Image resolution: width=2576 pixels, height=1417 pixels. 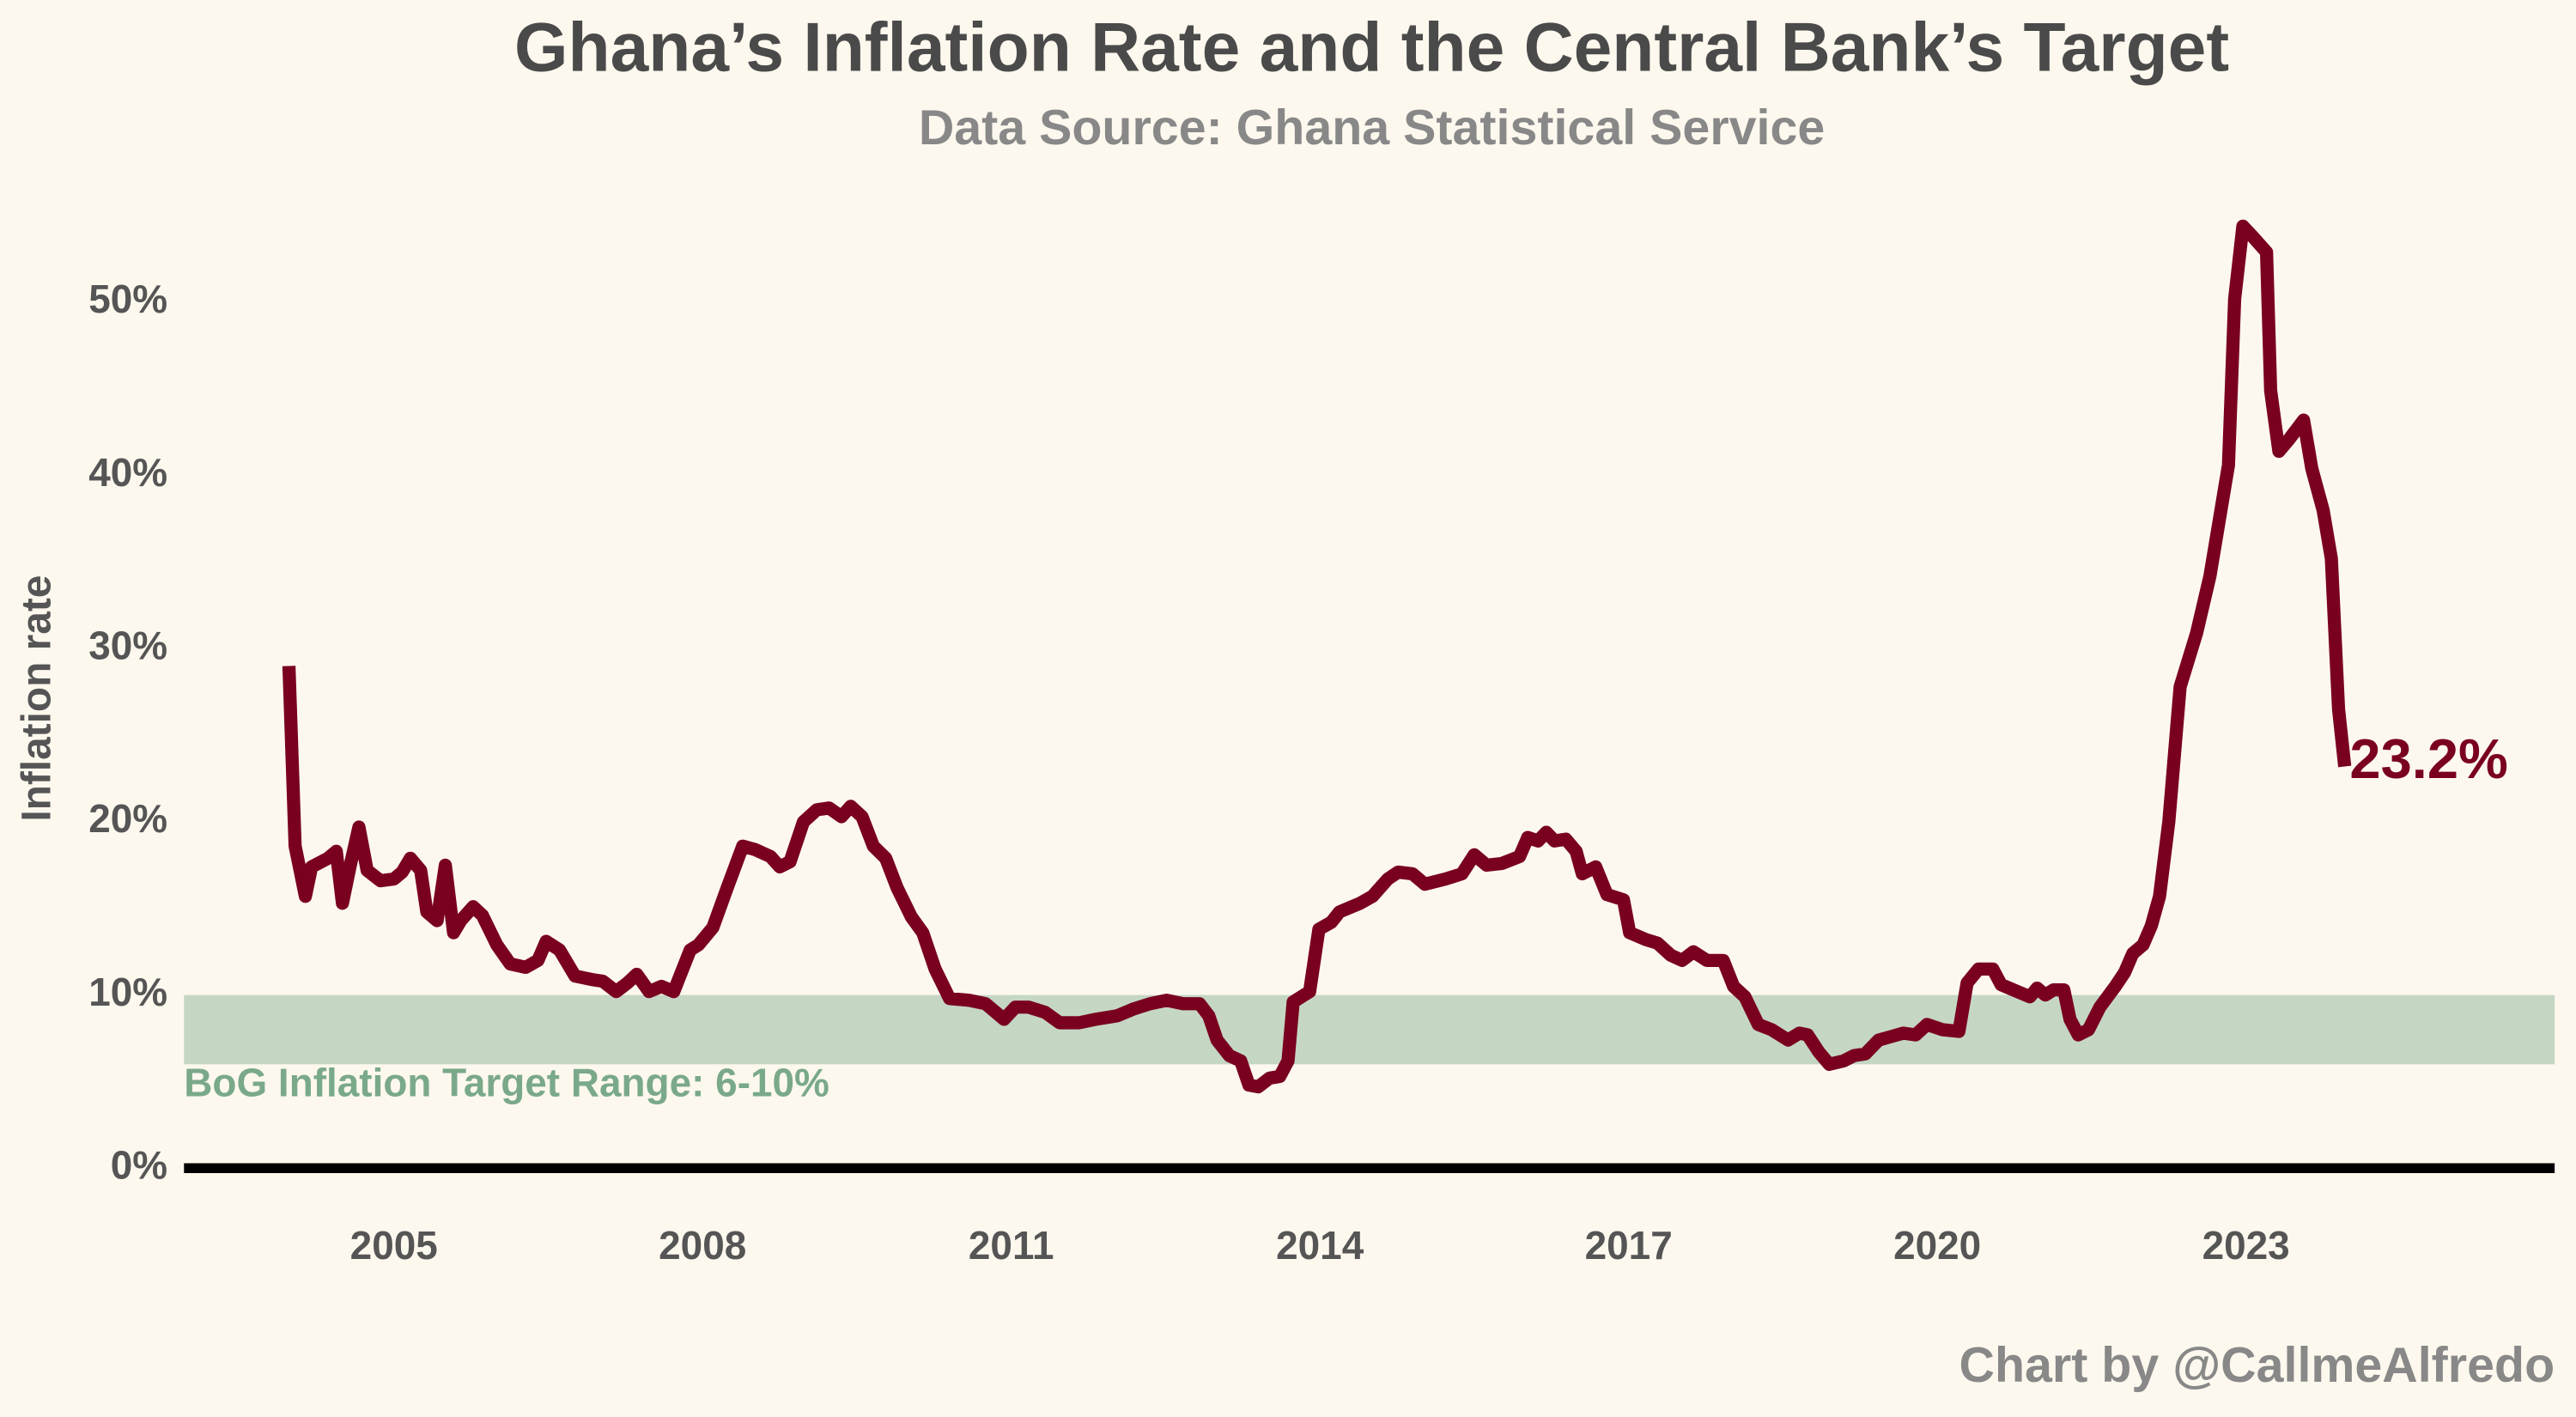 What do you see at coordinates (2428, 758) in the screenshot?
I see `end-label: 23.2%` at bounding box center [2428, 758].